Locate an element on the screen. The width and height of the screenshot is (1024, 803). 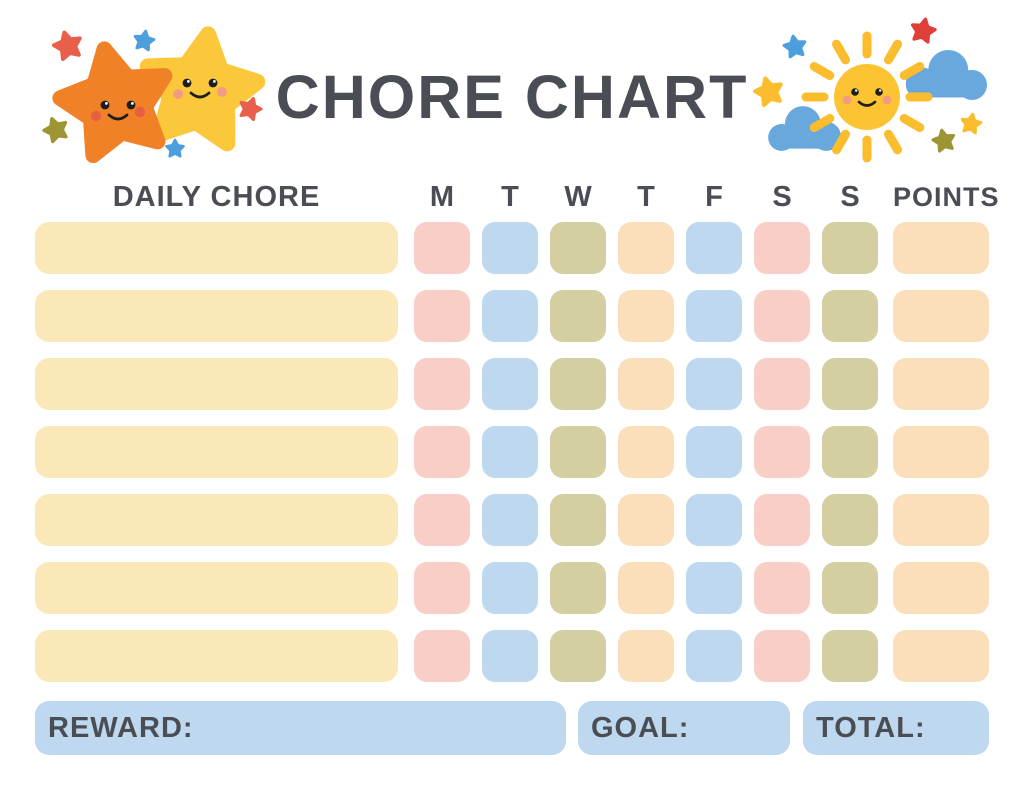
day-header: W is located at coordinates (578, 197).